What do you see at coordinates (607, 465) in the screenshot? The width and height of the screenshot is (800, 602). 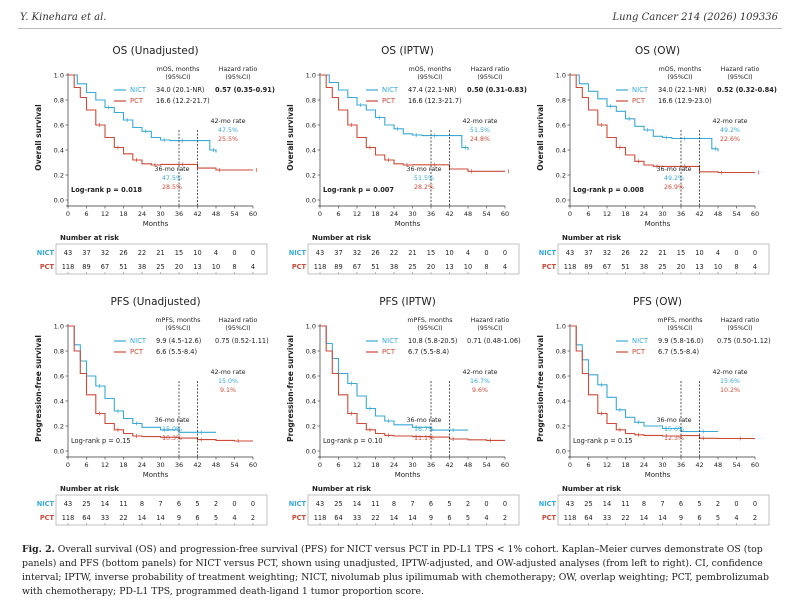 I see `x-tick-label: 12` at bounding box center [607, 465].